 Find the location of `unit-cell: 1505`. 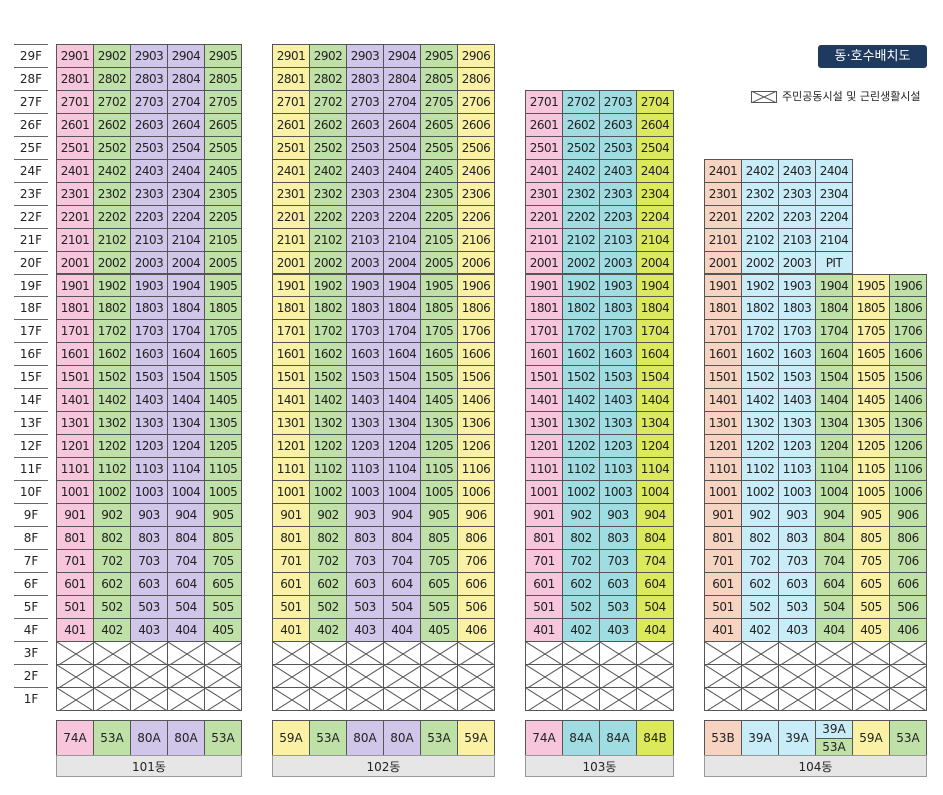

unit-cell: 1505 is located at coordinates (439, 377).